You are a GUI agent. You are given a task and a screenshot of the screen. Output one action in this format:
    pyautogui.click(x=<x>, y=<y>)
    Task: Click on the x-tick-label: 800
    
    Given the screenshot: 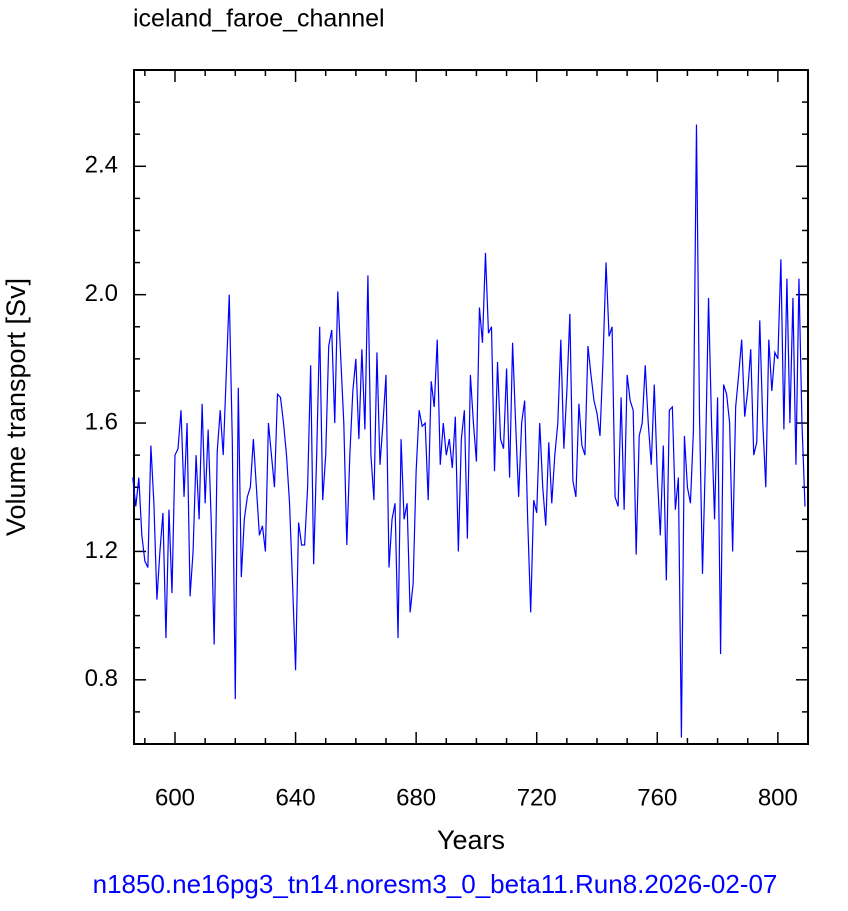 What is the action you would take?
    pyautogui.click(x=778, y=797)
    